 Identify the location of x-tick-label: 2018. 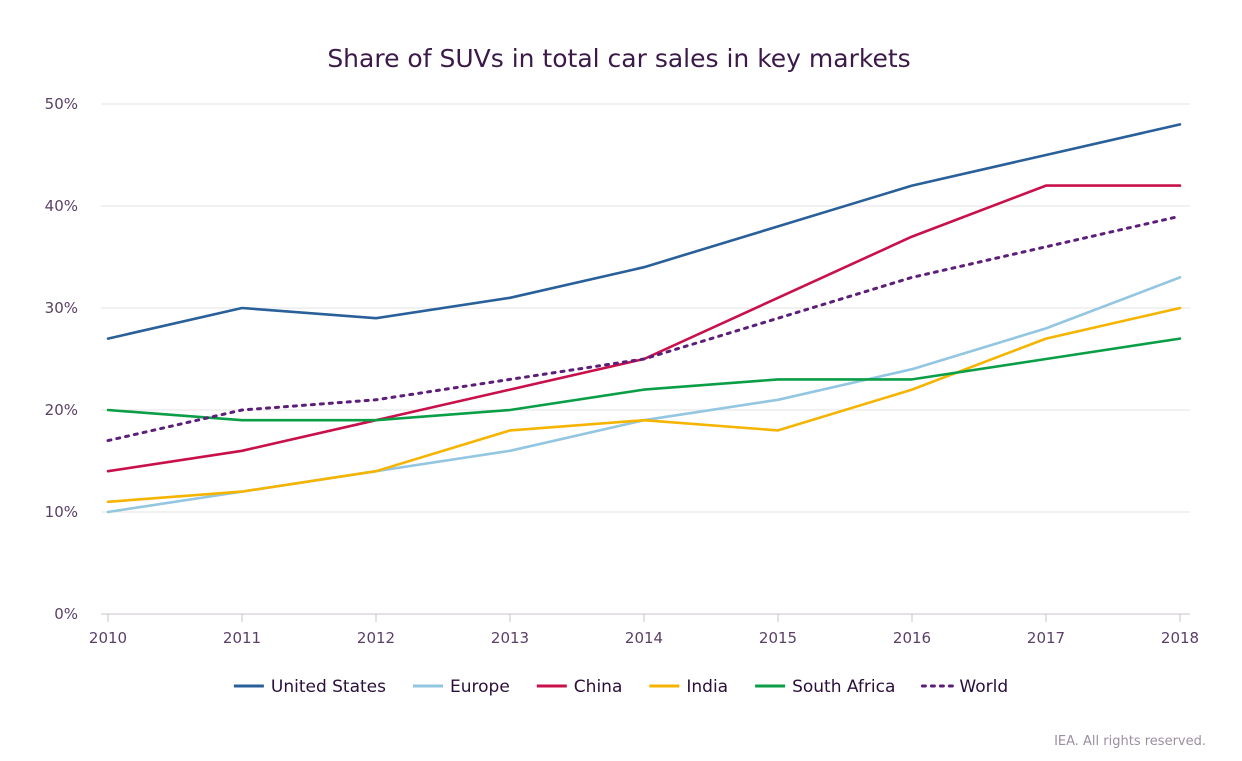
(1180, 638).